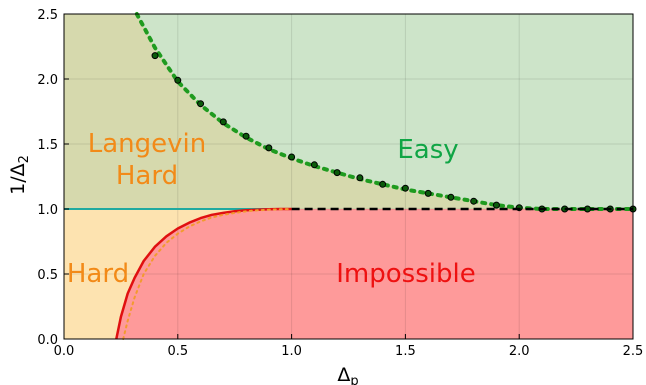 The width and height of the screenshot is (646, 385). Describe the element at coordinates (47, 80) in the screenshot. I see `y-tick-label-4: 2.0` at that location.